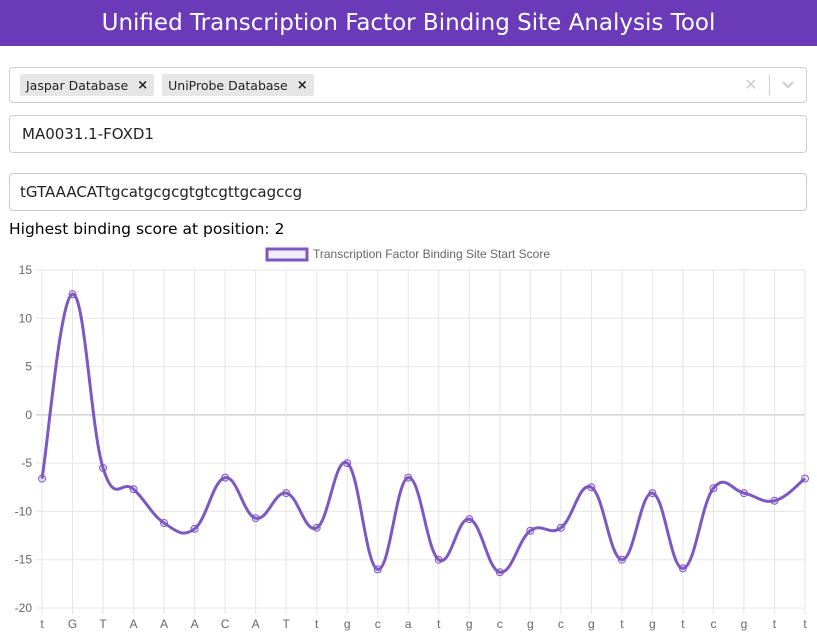  What do you see at coordinates (28, 367) in the screenshot?
I see `y-tick-label: 5` at bounding box center [28, 367].